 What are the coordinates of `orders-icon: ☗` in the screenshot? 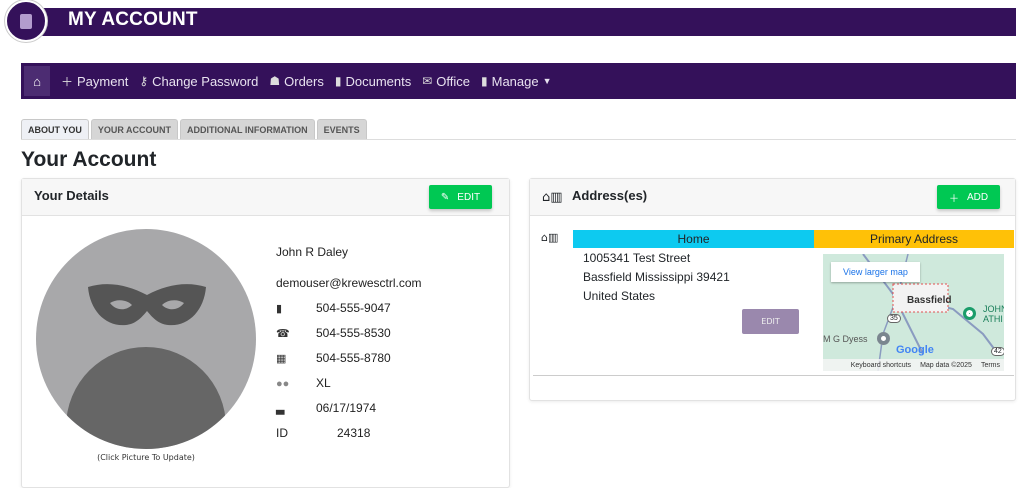 It's located at (275, 81).